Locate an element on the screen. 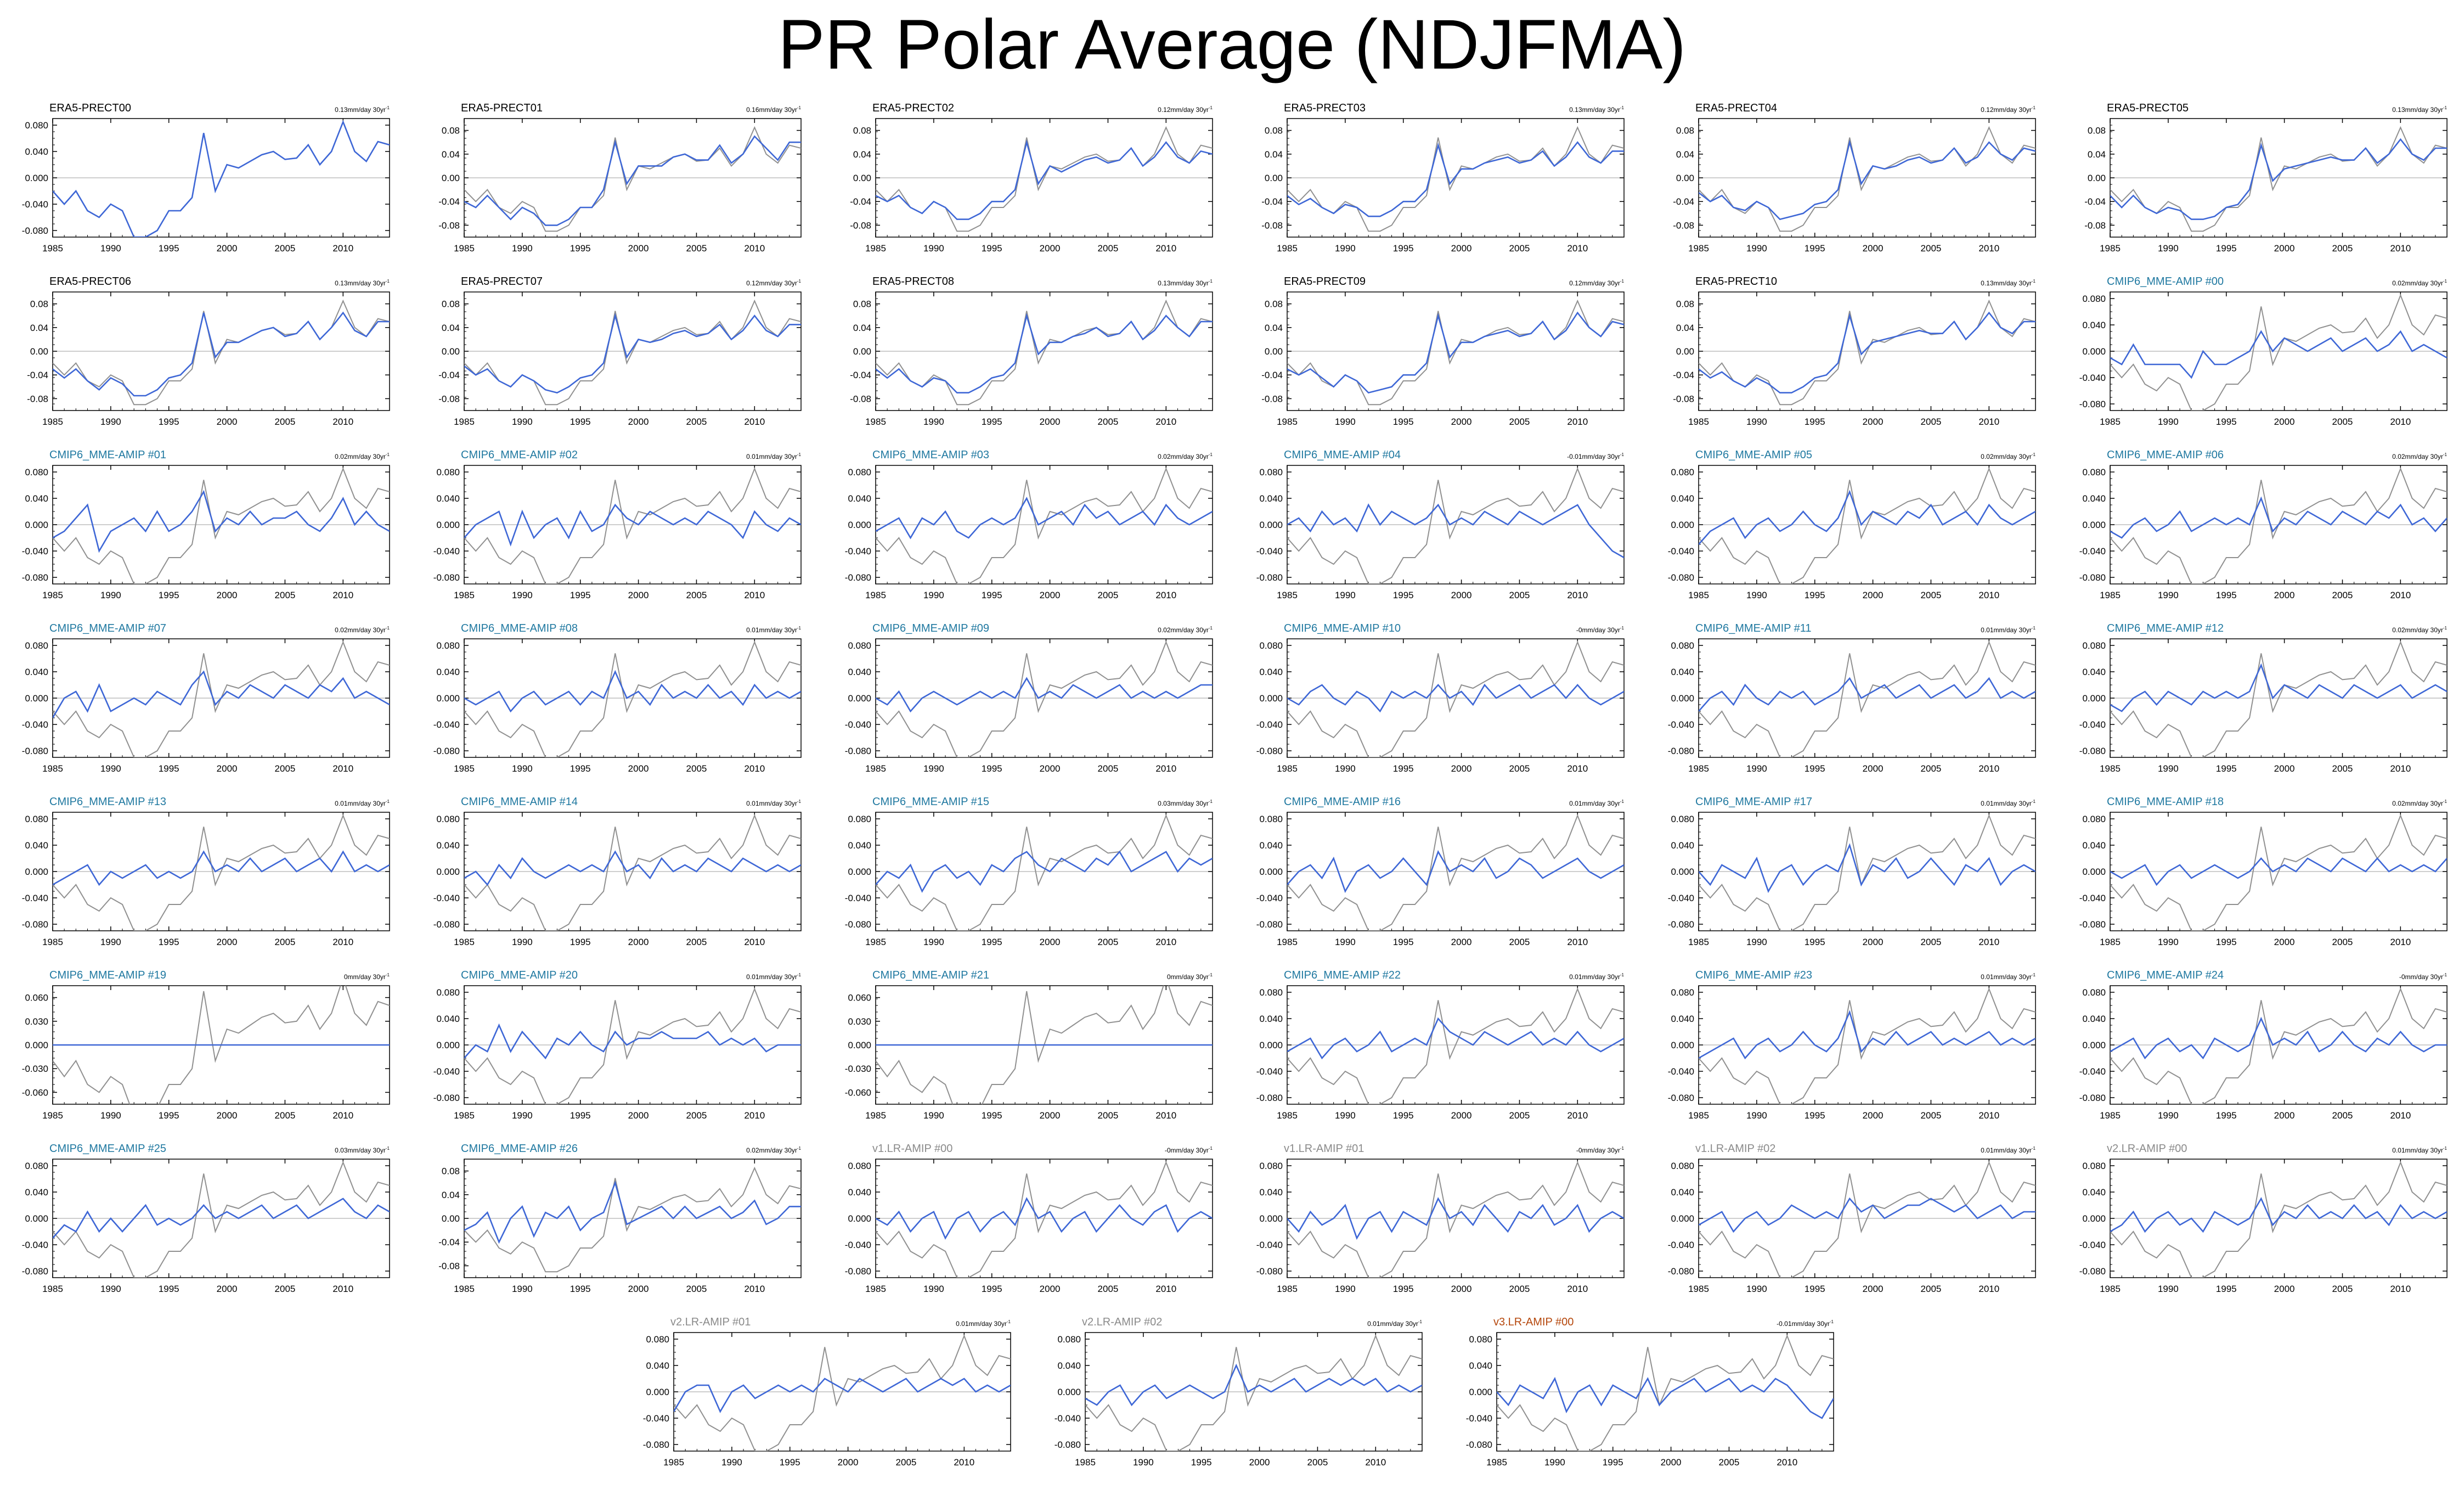 Image resolution: width=2464 pixels, height=1512 pixels. panel-title: CMIP6_MME-AMIP #02 is located at coordinates (519, 455).